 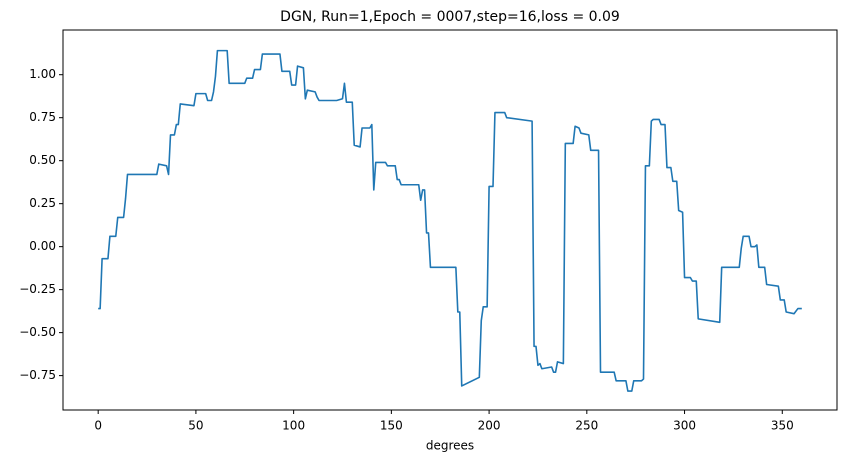 What do you see at coordinates (37, 375) in the screenshot?
I see `y-tick-label: −0.75` at bounding box center [37, 375].